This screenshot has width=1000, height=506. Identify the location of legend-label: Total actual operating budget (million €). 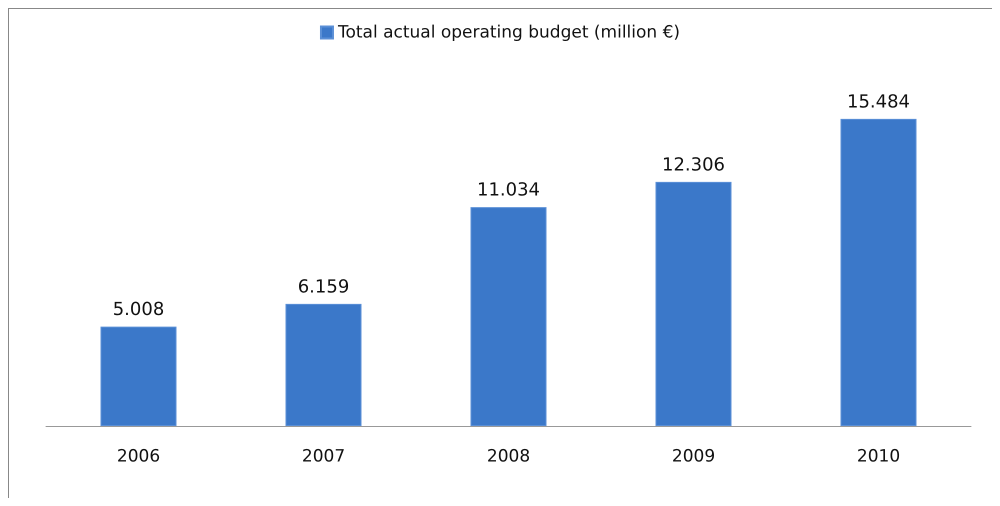
(508, 32).